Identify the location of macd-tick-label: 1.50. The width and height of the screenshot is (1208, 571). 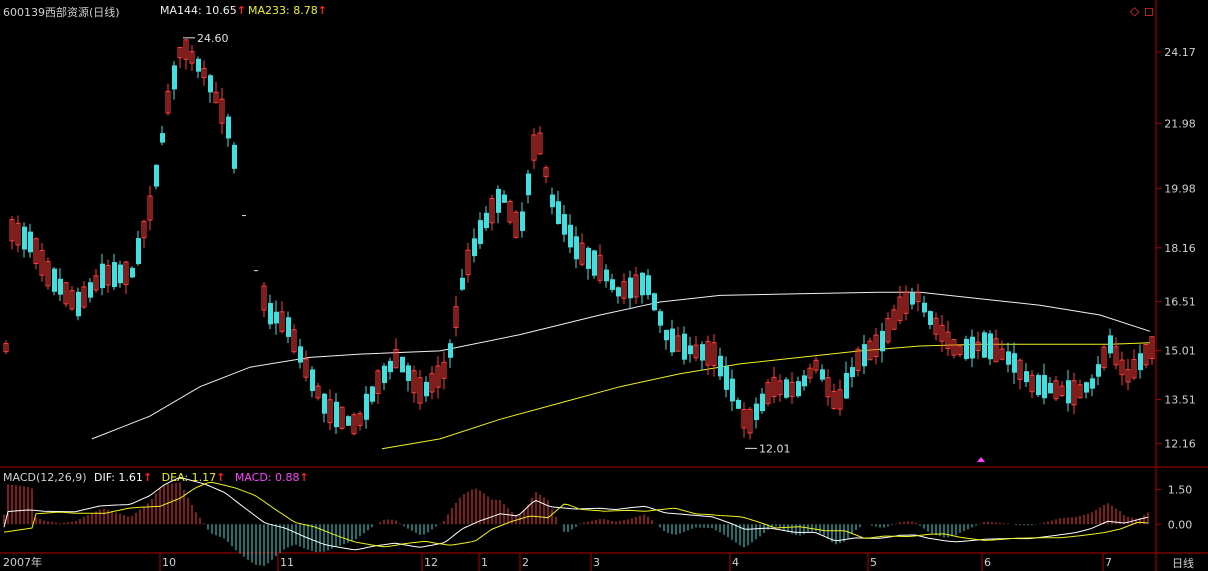
(1180, 490).